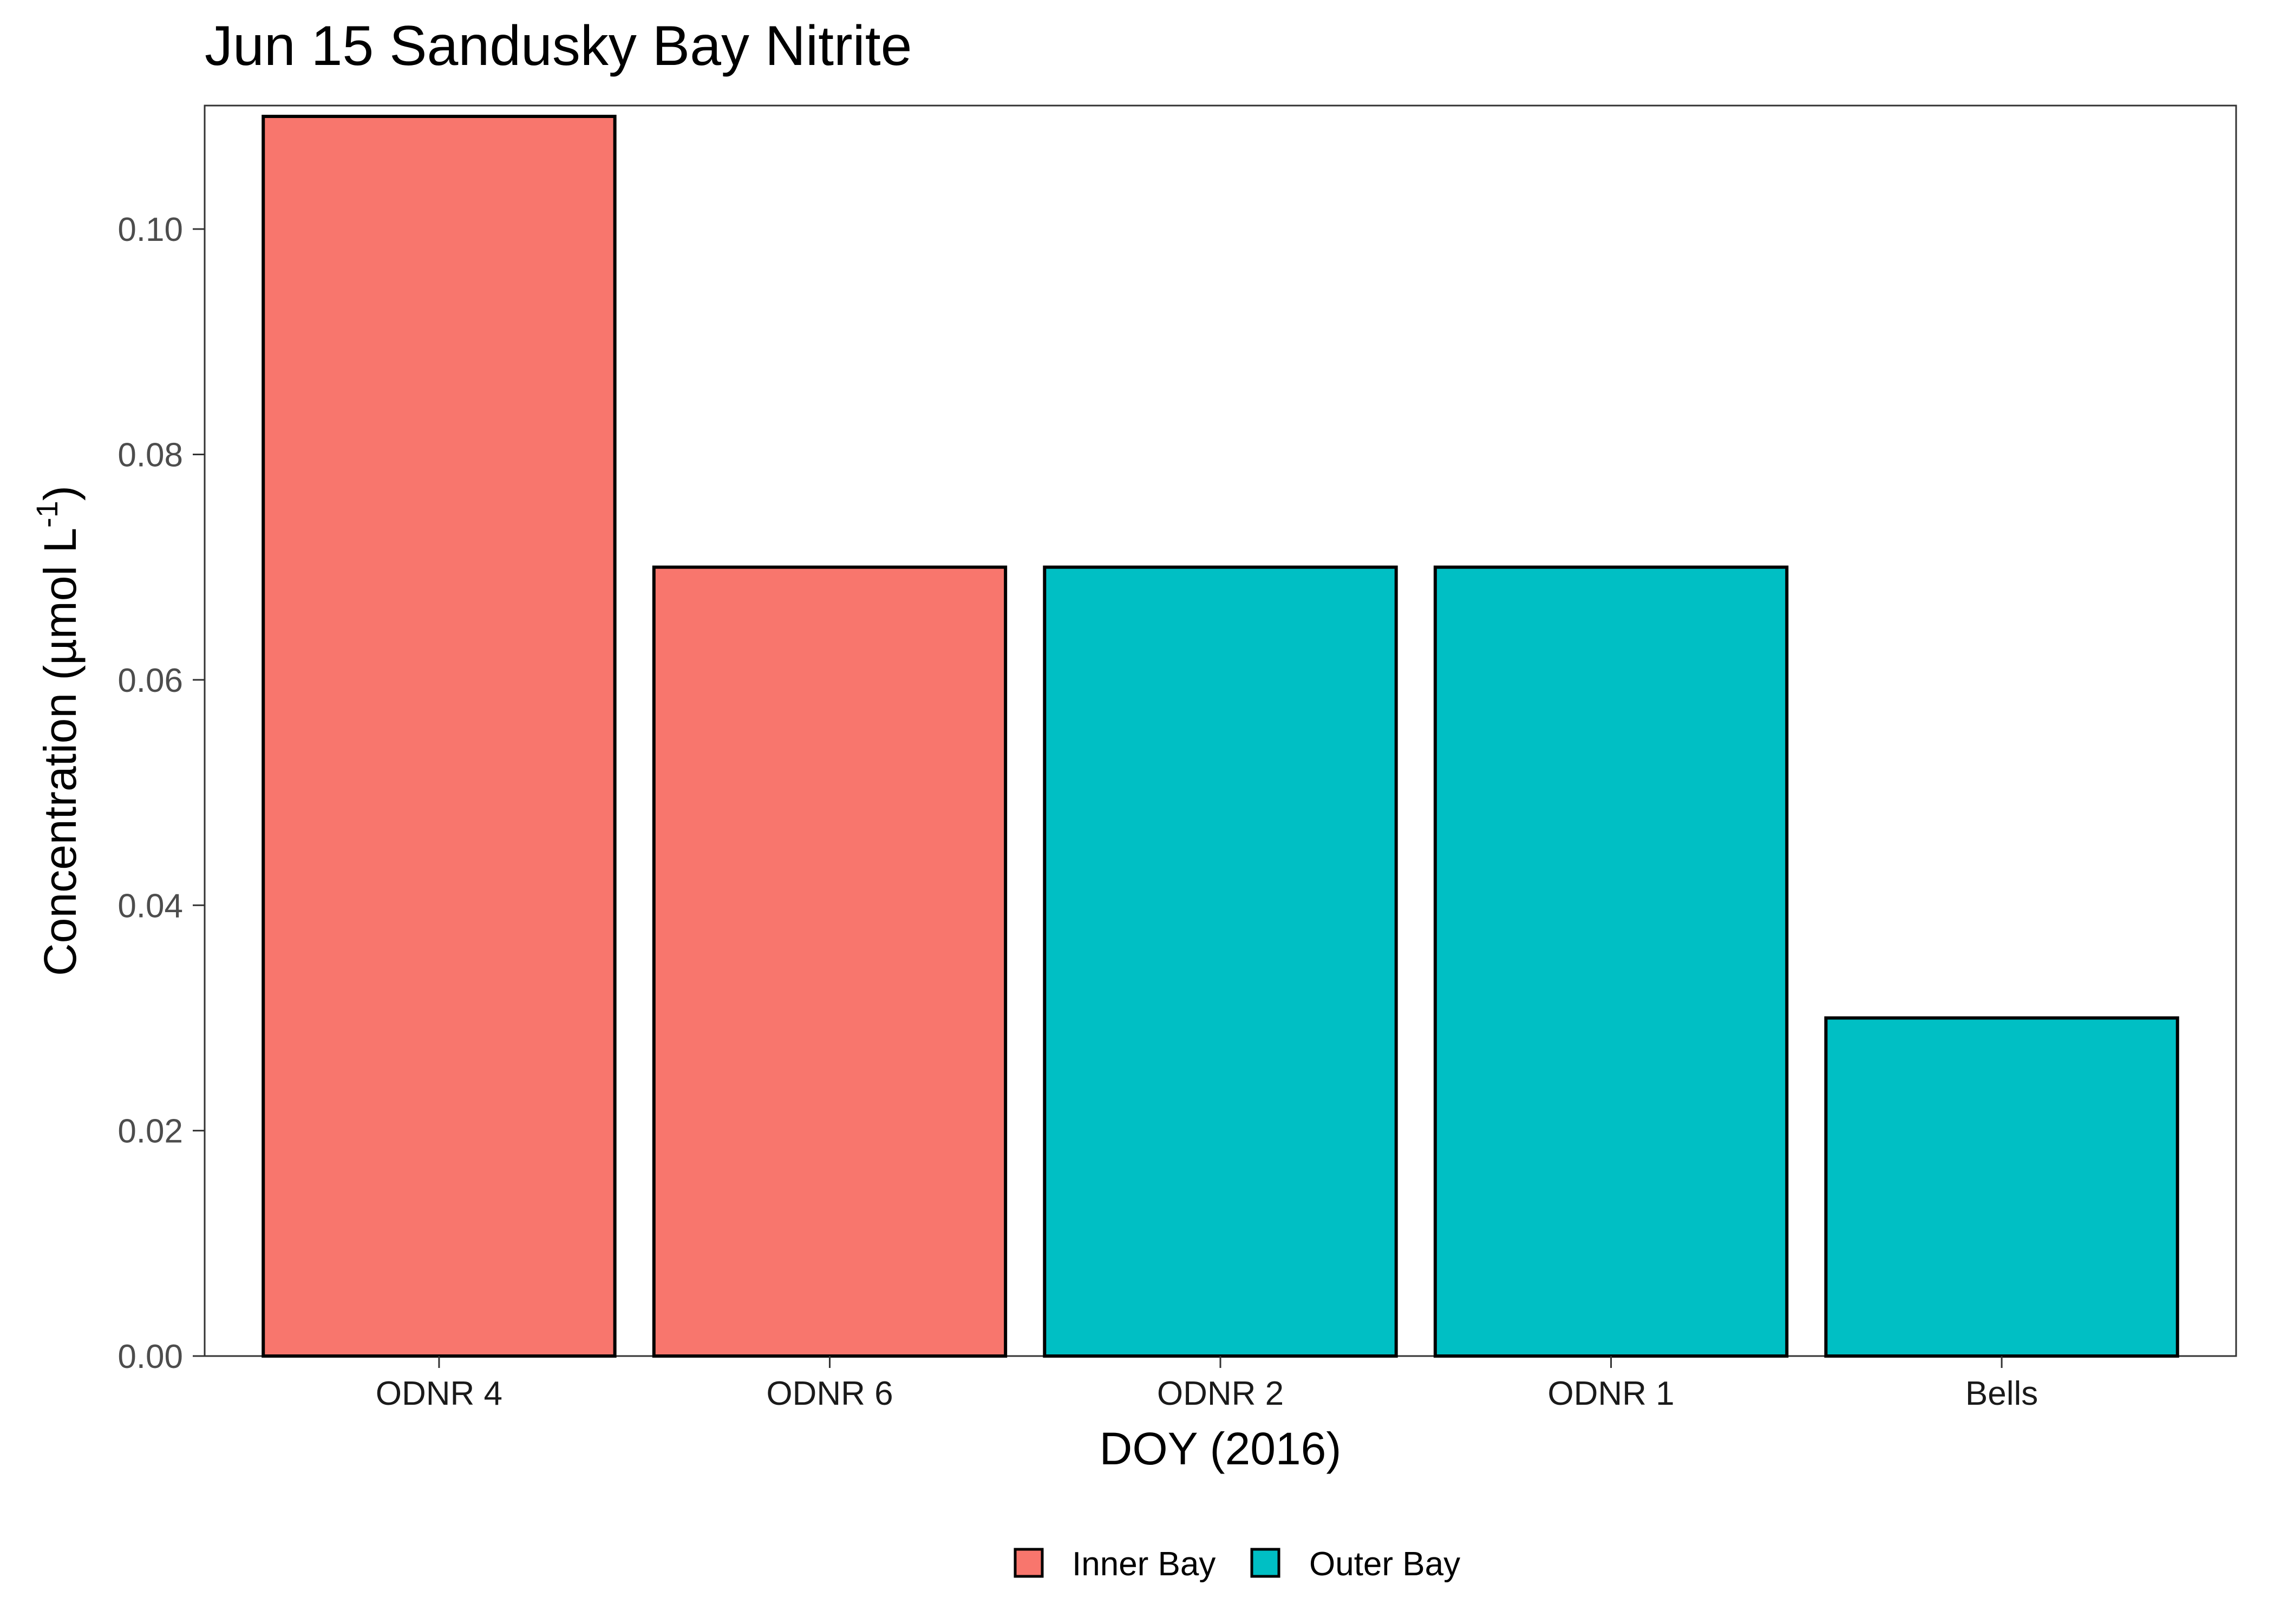  What do you see at coordinates (150, 456) in the screenshot?
I see `y-tick-label: 0.08` at bounding box center [150, 456].